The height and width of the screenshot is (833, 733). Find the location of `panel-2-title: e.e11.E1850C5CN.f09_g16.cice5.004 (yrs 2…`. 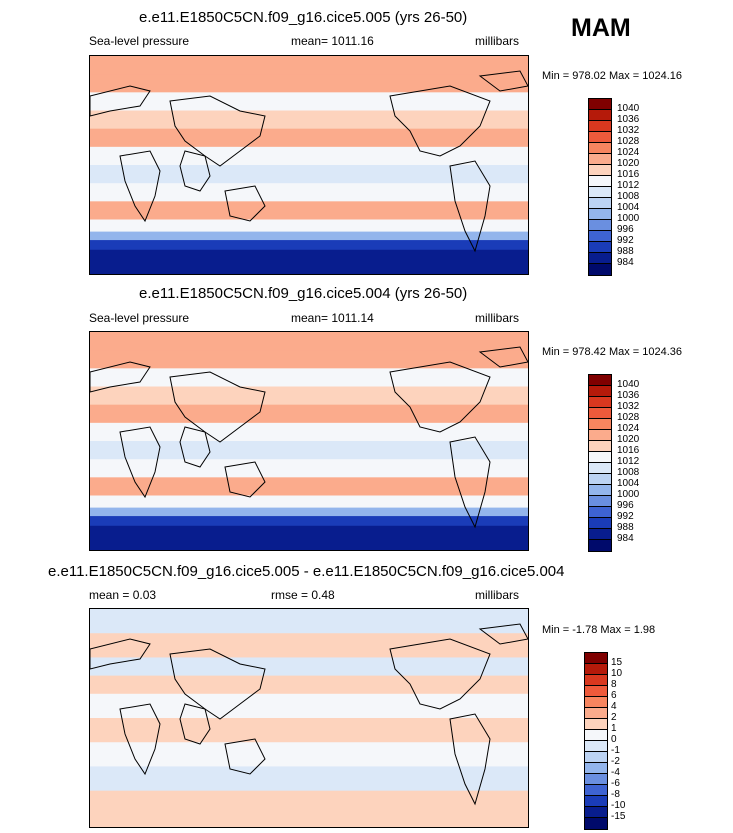

panel-2-title: e.e11.E1850C5CN.f09_g16.cice5.004 (yrs 2… is located at coordinates (303, 293).